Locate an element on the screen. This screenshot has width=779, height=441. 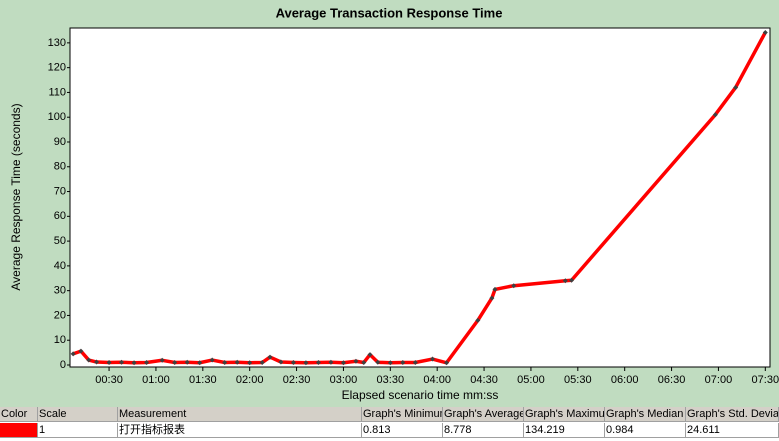
x-tick-label: 06:00 is located at coordinates (625, 380).